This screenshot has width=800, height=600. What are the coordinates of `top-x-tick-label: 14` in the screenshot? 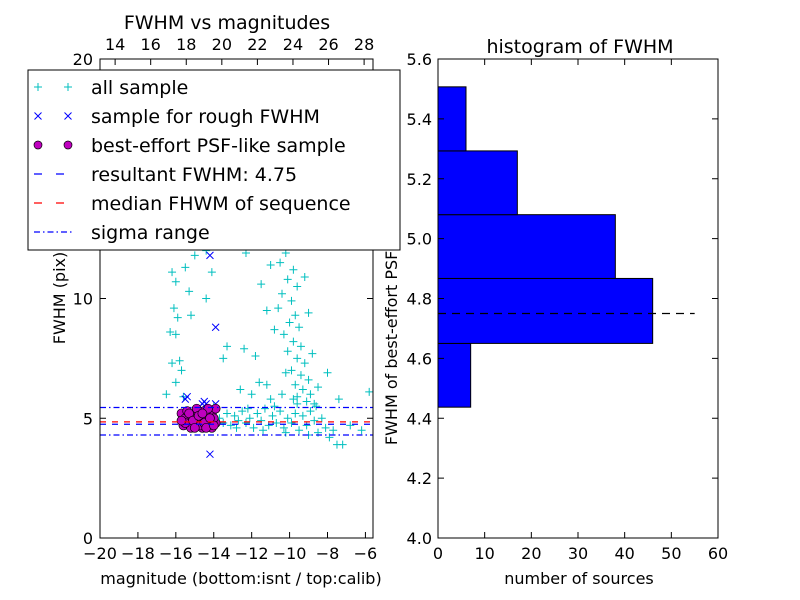 It's located at (115, 44).